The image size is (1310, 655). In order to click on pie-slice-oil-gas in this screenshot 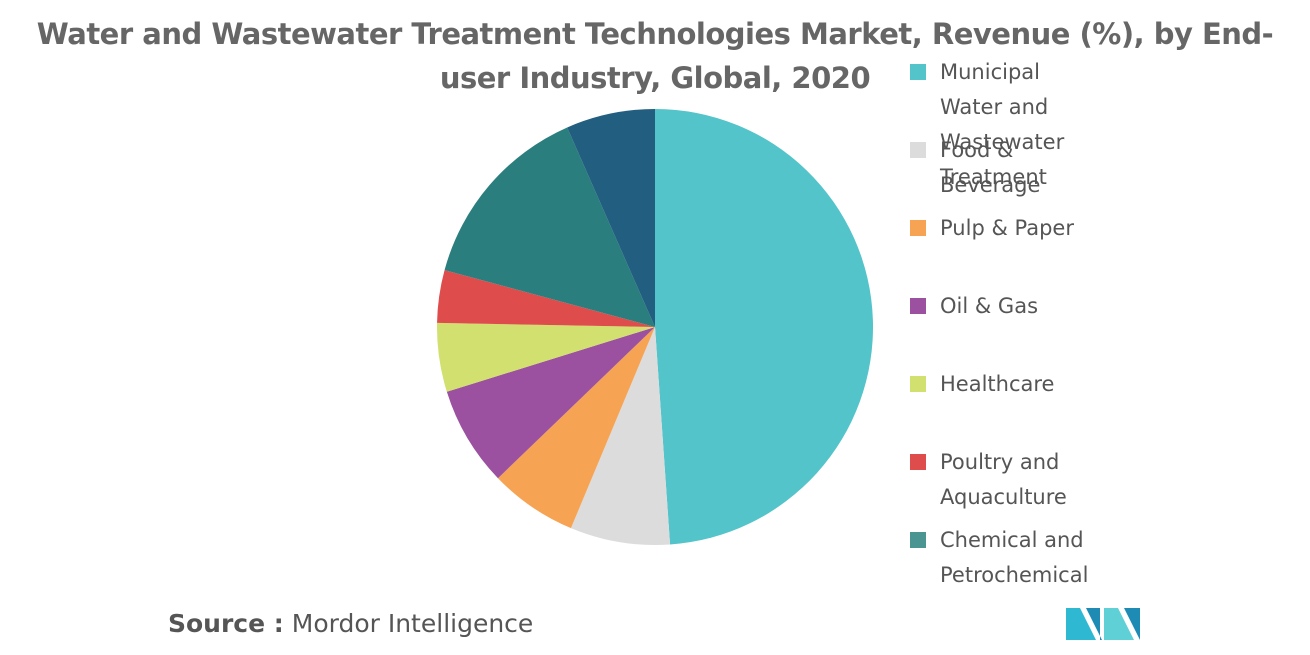, I will do `click(550, 403)`.